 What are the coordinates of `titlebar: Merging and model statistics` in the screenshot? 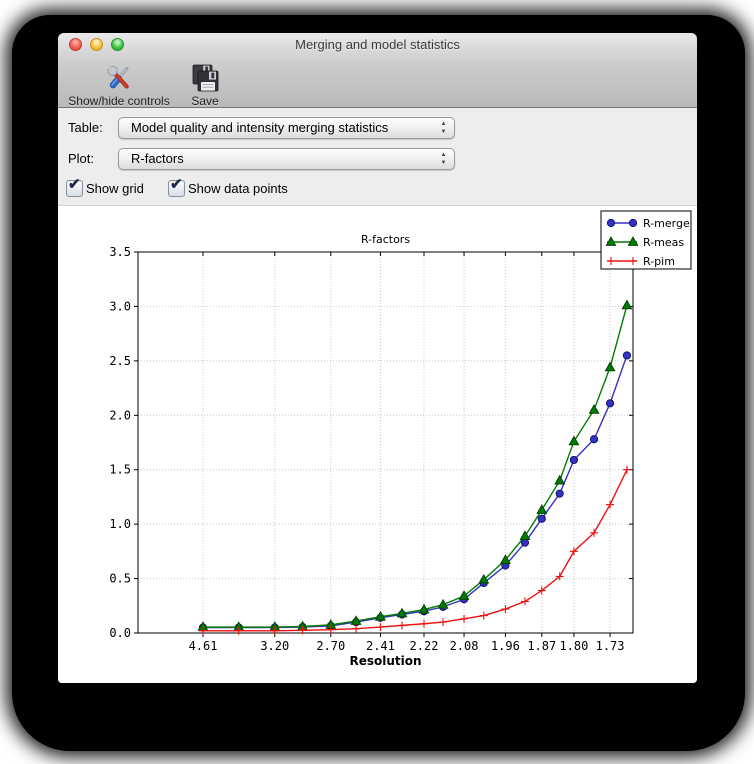 It's located at (377, 44).